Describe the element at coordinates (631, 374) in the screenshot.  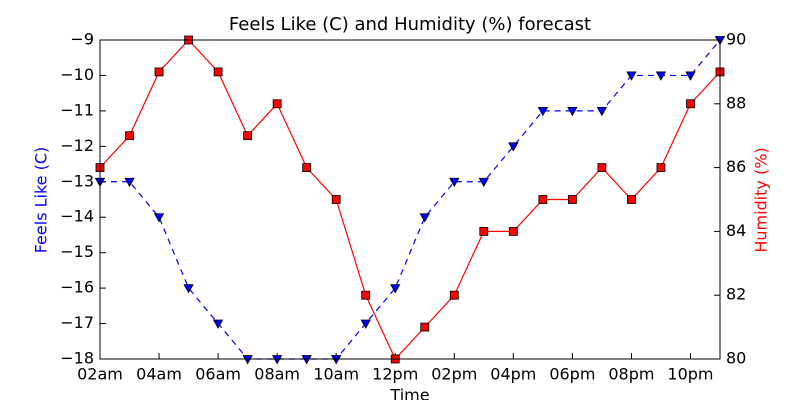
I see `x-tick-label: 08pm` at that location.